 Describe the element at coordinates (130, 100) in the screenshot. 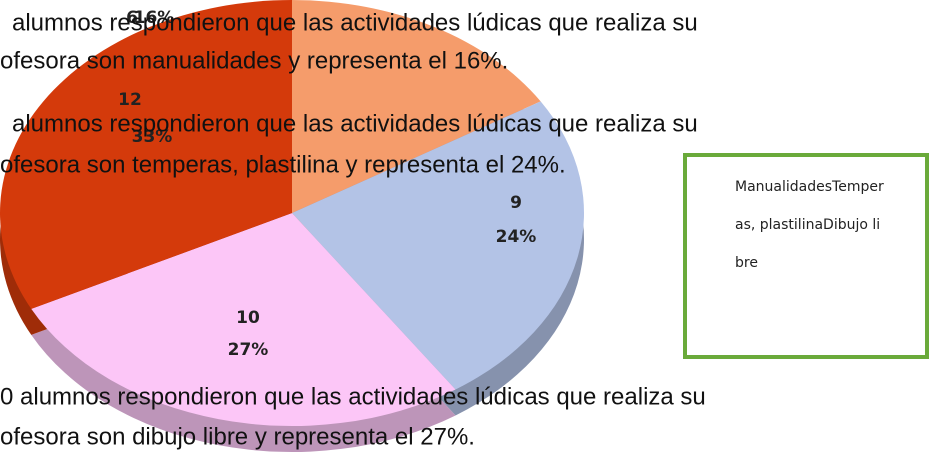

I see `data-label: 12` at that location.